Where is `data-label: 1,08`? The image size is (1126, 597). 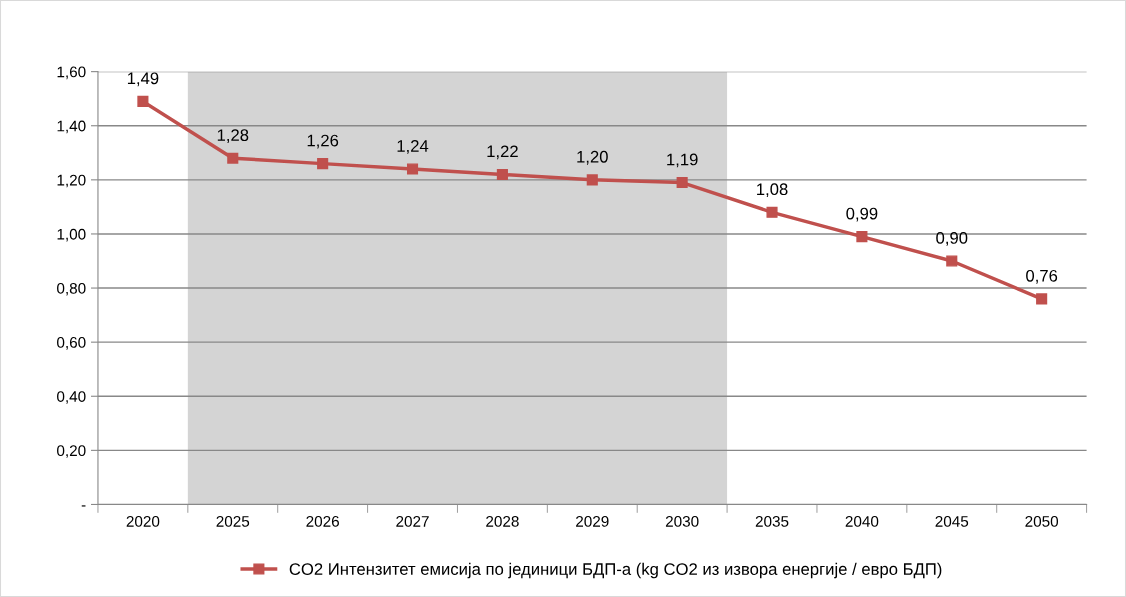
data-label: 1,08 is located at coordinates (772, 190).